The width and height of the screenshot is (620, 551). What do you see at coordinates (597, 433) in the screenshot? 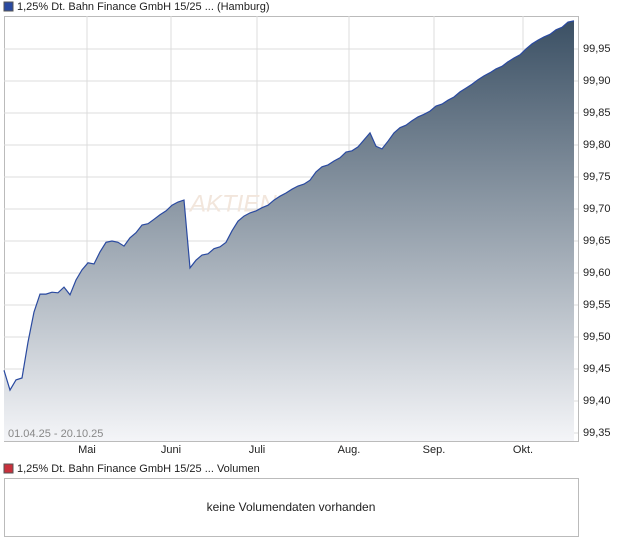
I see `y-tick-label: 99,35` at bounding box center [597, 433].